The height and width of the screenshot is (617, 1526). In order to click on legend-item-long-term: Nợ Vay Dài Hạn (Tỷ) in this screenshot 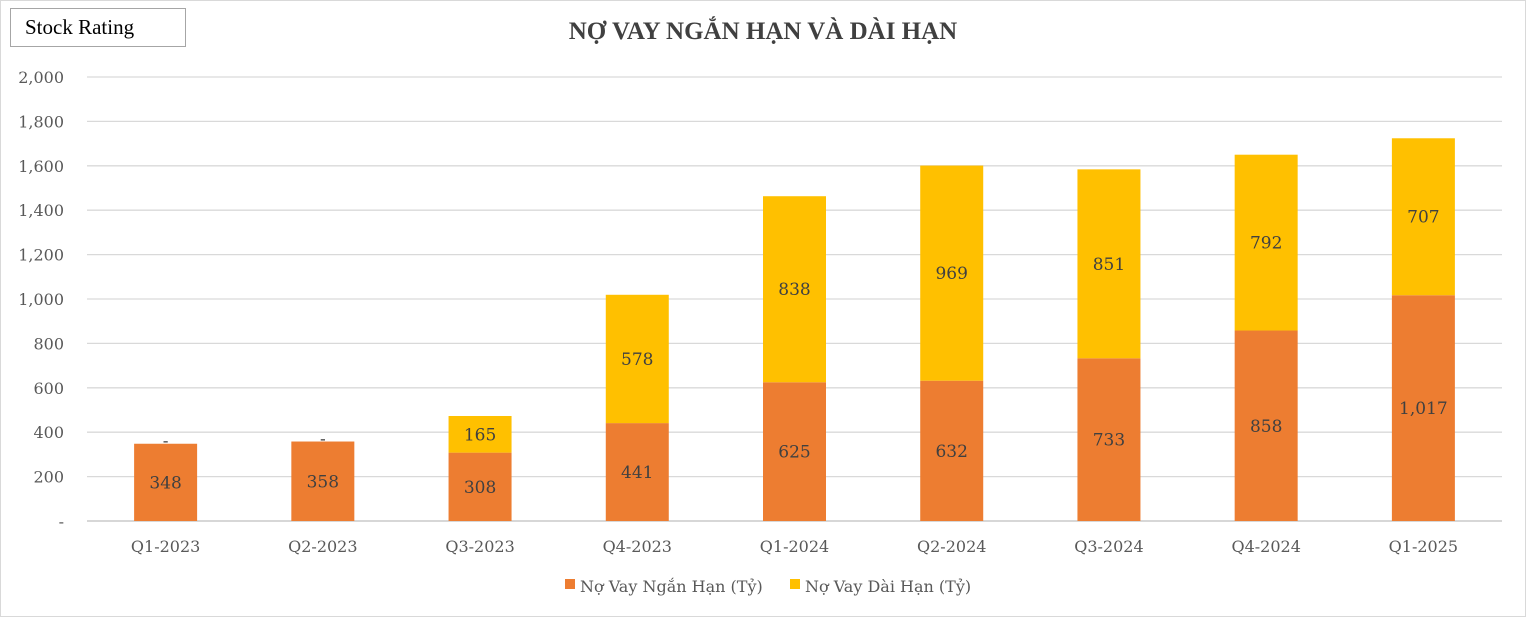, I will do `click(880, 586)`.